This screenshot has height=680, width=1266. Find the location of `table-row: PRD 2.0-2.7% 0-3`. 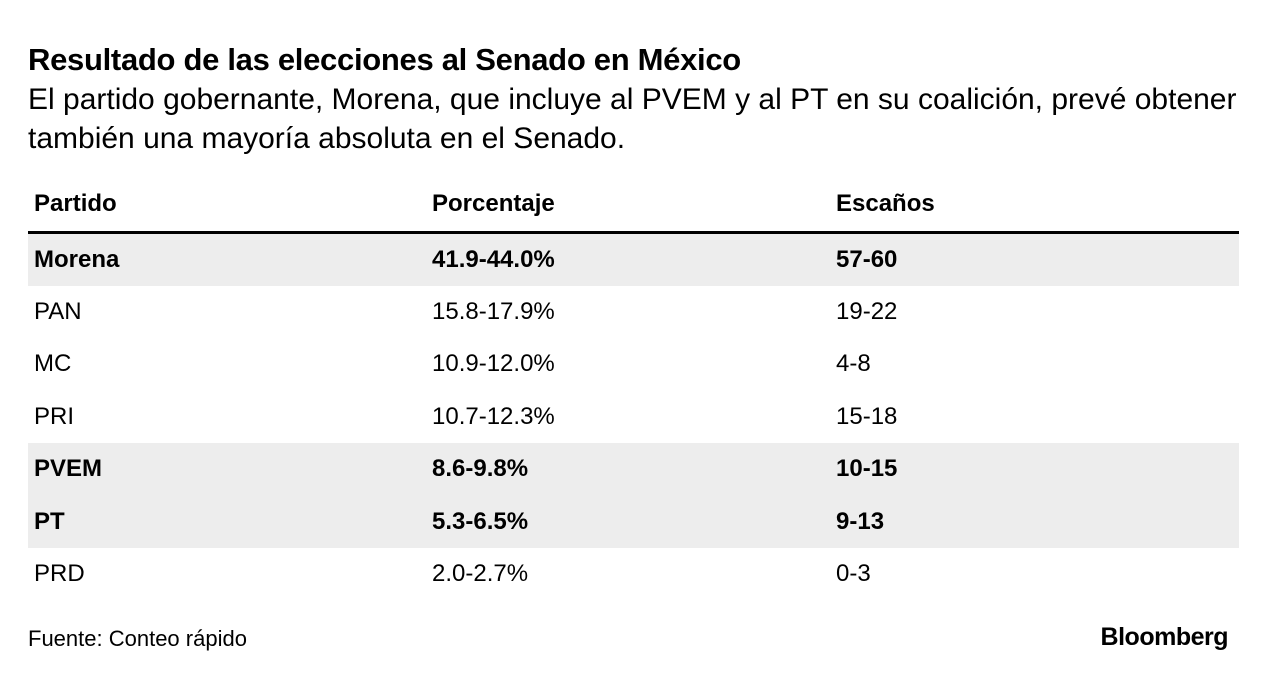

table-row: PRD 2.0-2.7% 0-3 is located at coordinates (633, 574).